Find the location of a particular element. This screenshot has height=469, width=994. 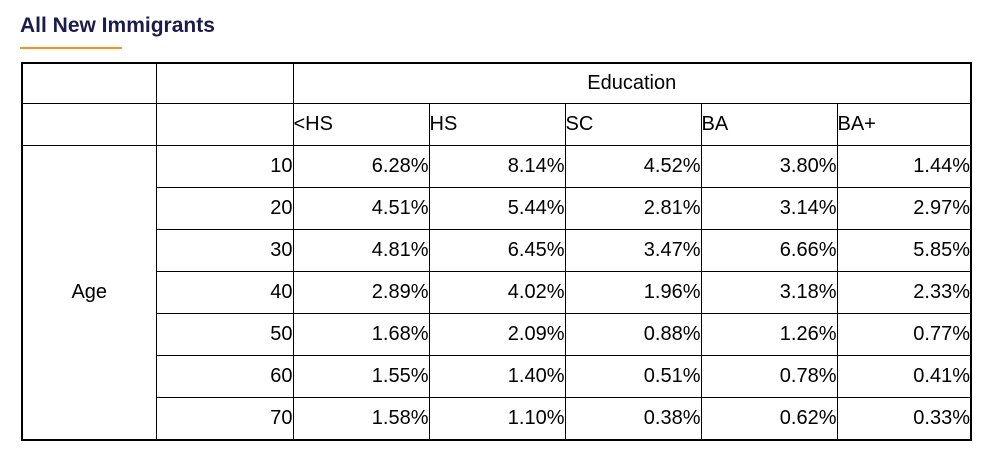

table-row: 40 2.89% 4.02% 1.96% 3.18% 2.33% is located at coordinates (497, 292).